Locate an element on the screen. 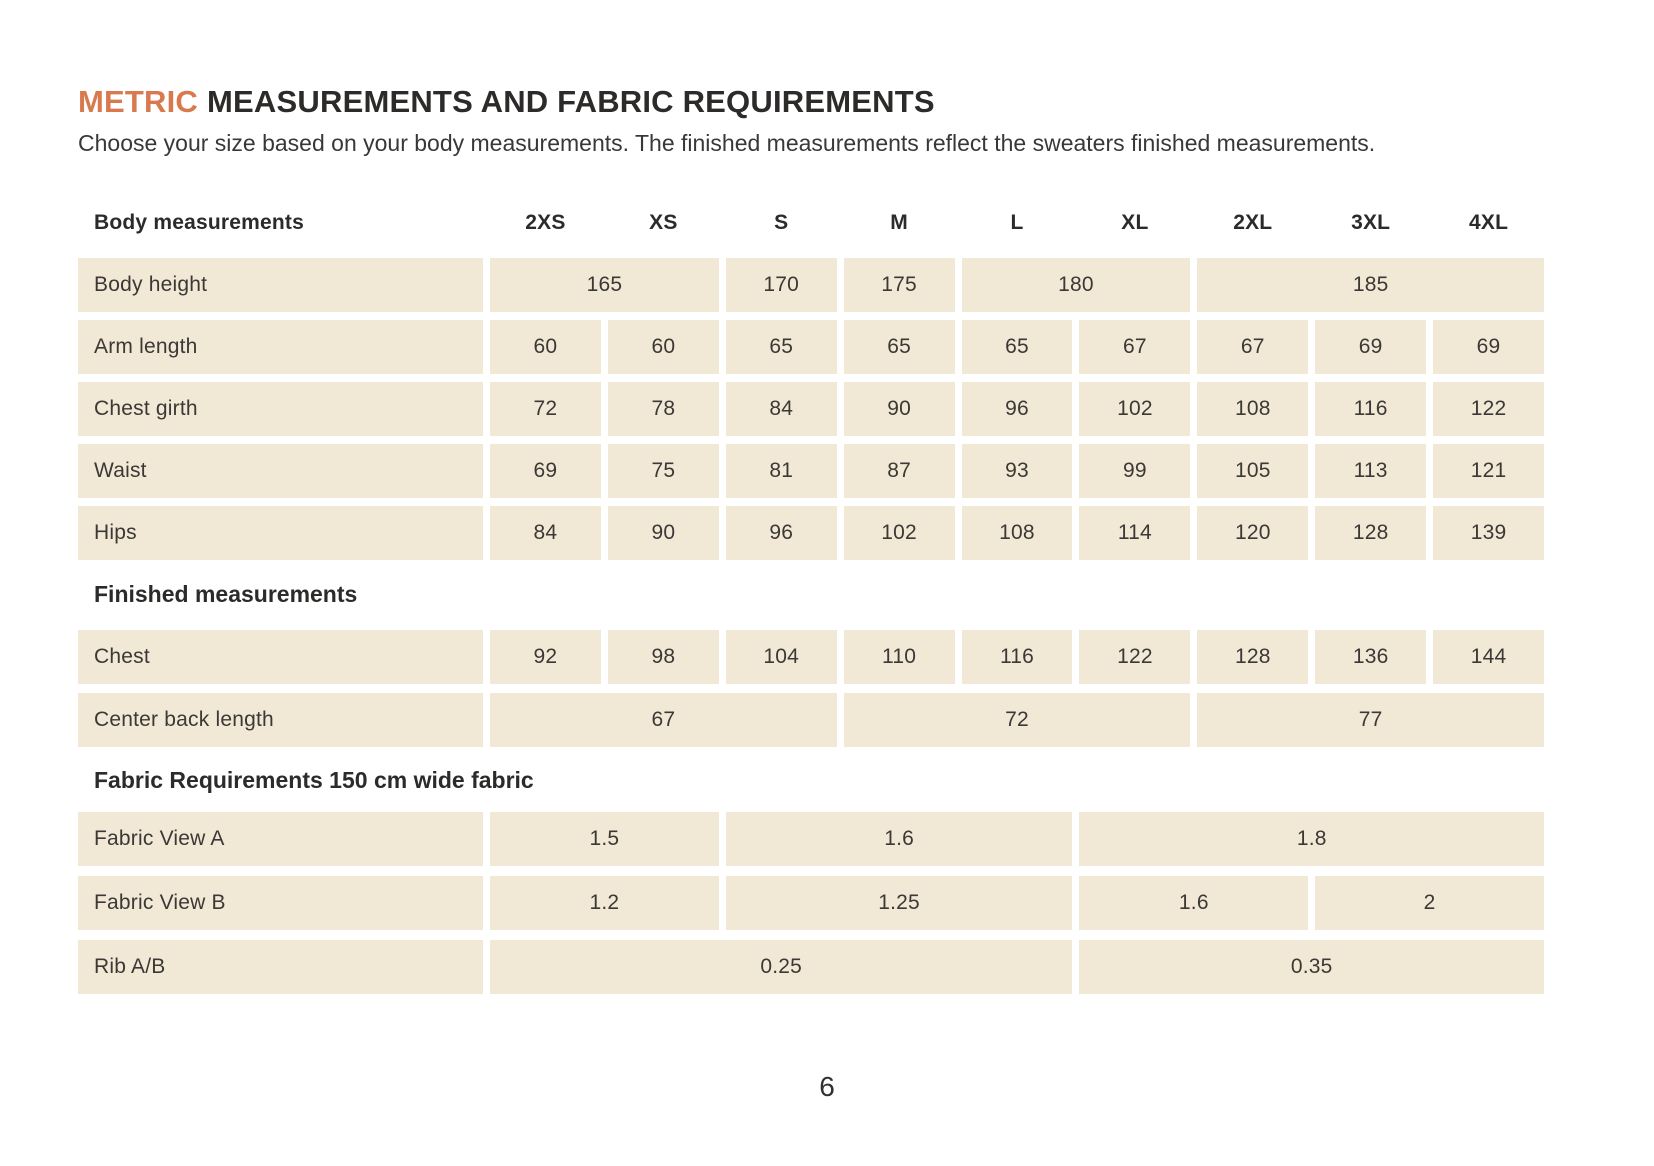 This screenshot has width=1654, height=1166. value-cell: 99 is located at coordinates (1135, 471).